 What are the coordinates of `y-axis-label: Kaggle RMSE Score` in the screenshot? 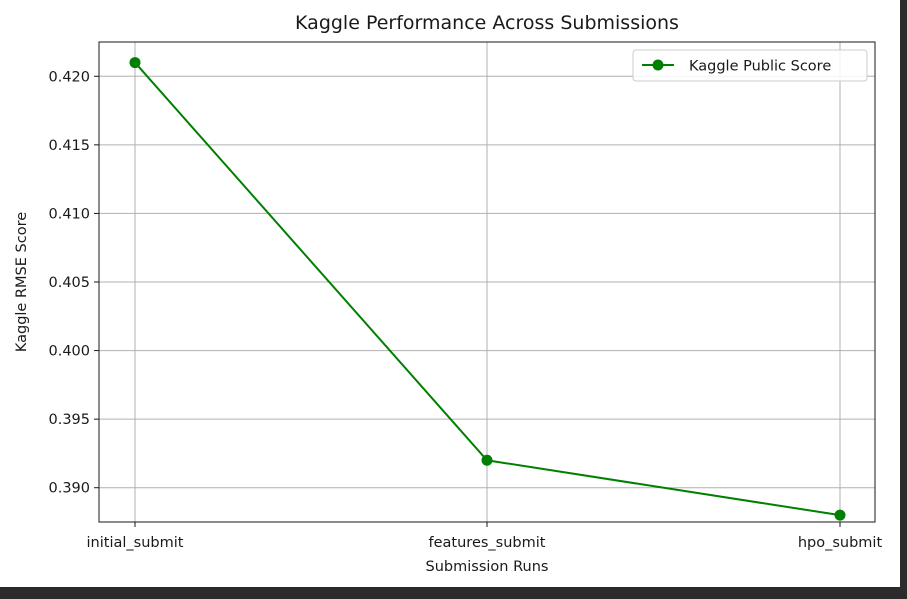 It's located at (22, 282).